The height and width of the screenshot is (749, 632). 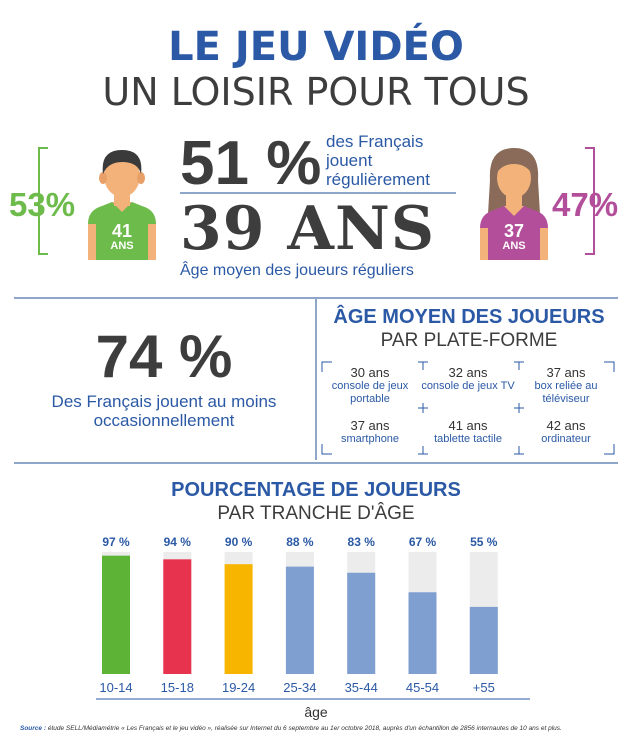 I want to click on bar-value-label: 97 %, so click(x=116, y=542).